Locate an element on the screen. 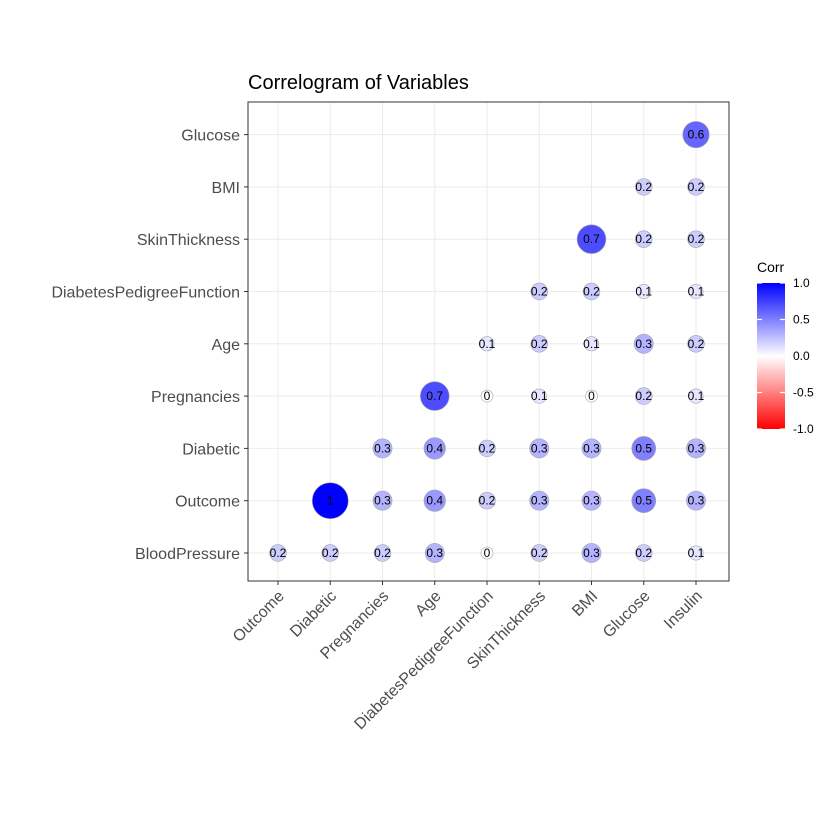 The height and width of the screenshot is (840, 840). x-tick-label: Age is located at coordinates (428, 604).